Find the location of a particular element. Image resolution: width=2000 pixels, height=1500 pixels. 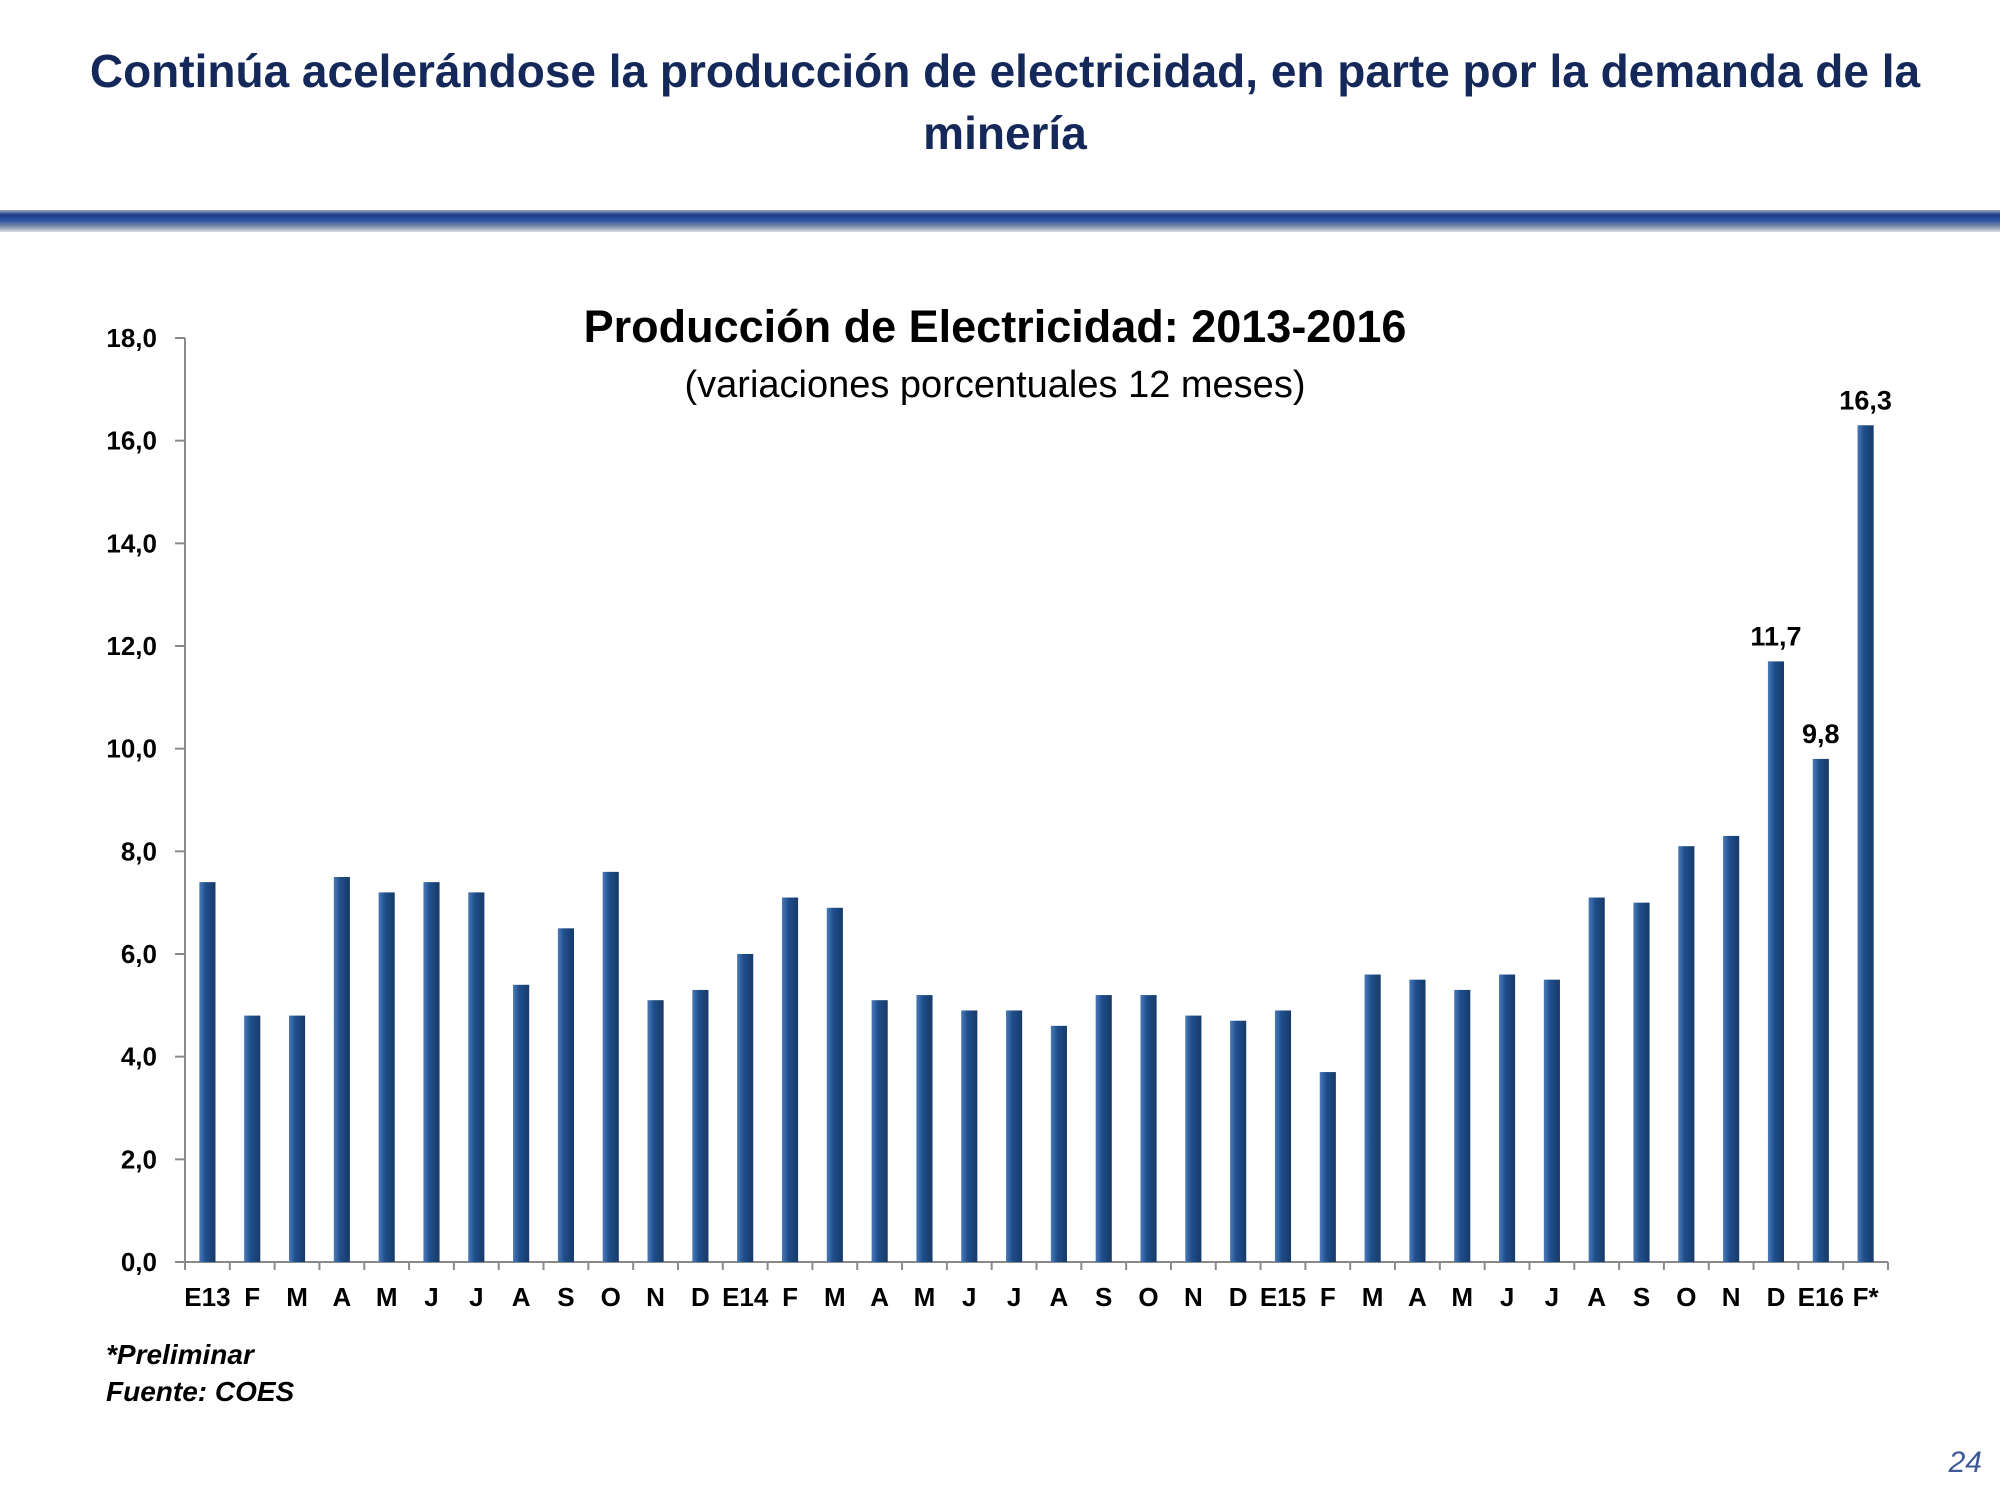

y-tick-label: 2,0 is located at coordinates (139, 1159).